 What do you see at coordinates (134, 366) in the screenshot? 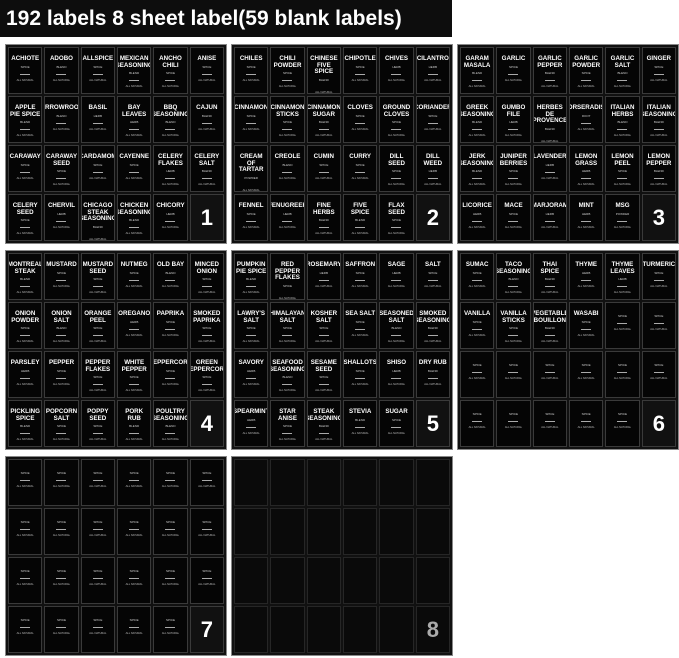
I see `label-name: WHITE PEPPER` at bounding box center [134, 366].